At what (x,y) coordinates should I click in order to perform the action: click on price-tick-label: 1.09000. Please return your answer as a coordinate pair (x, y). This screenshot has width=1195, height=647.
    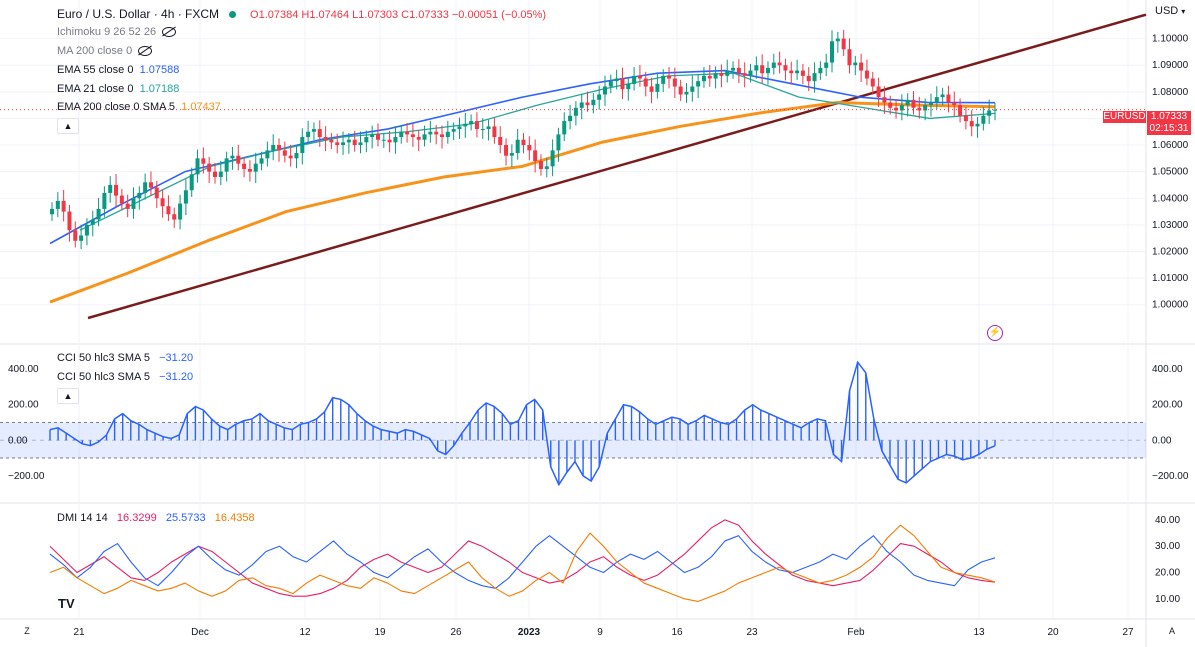
    Looking at the image, I should click on (1170, 65).